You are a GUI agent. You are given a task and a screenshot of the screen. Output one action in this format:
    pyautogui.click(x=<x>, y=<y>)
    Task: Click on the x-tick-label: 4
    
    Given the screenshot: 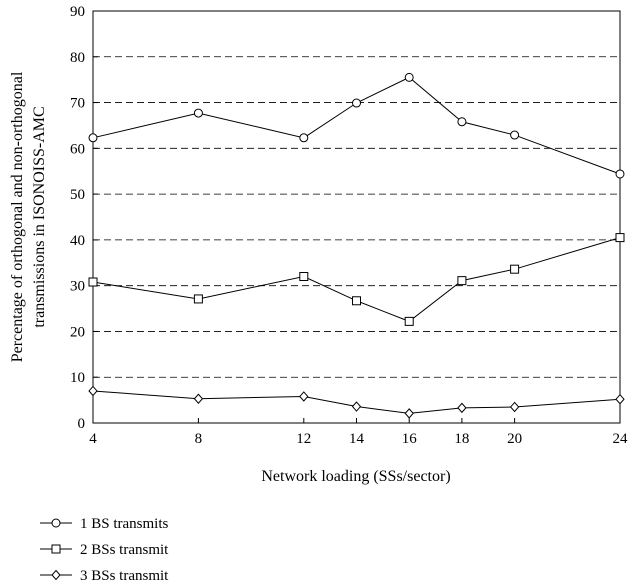 What is the action you would take?
    pyautogui.click(x=93, y=439)
    